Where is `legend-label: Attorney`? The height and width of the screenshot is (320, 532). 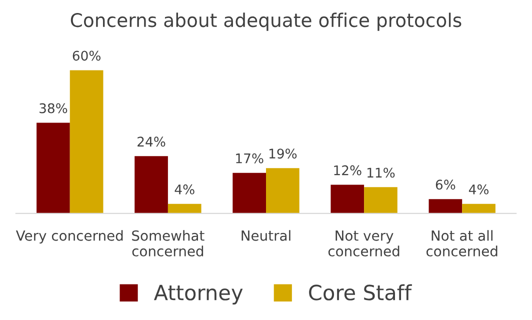 legend-label: Attorney is located at coordinates (198, 294).